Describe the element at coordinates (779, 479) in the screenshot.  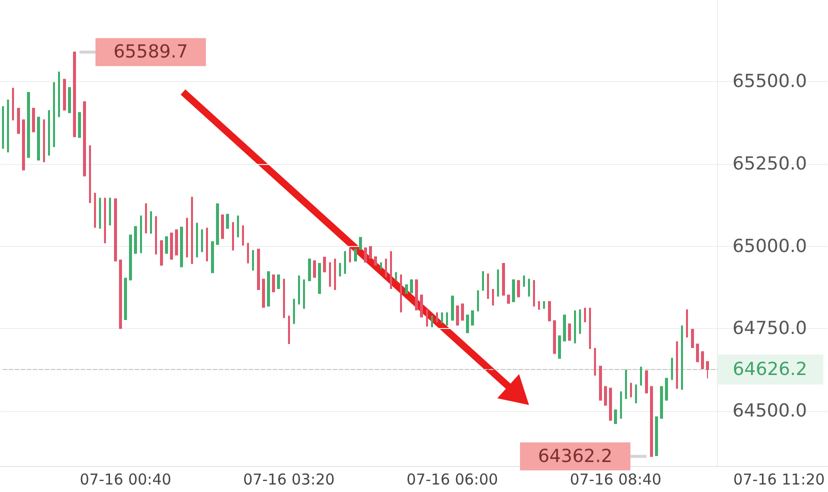
I see `x-tick-label: 07-16 11:20` at that location.